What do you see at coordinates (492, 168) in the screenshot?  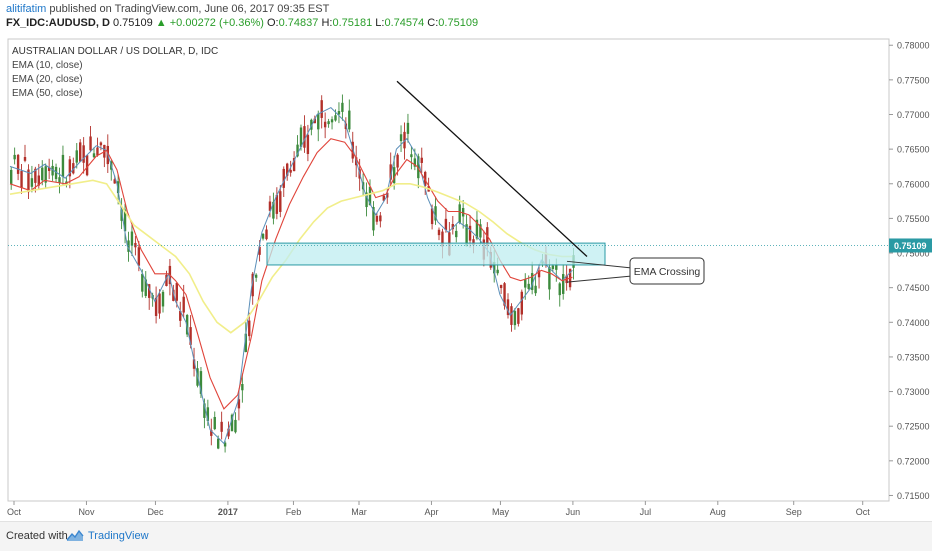 I see `trendline` at bounding box center [492, 168].